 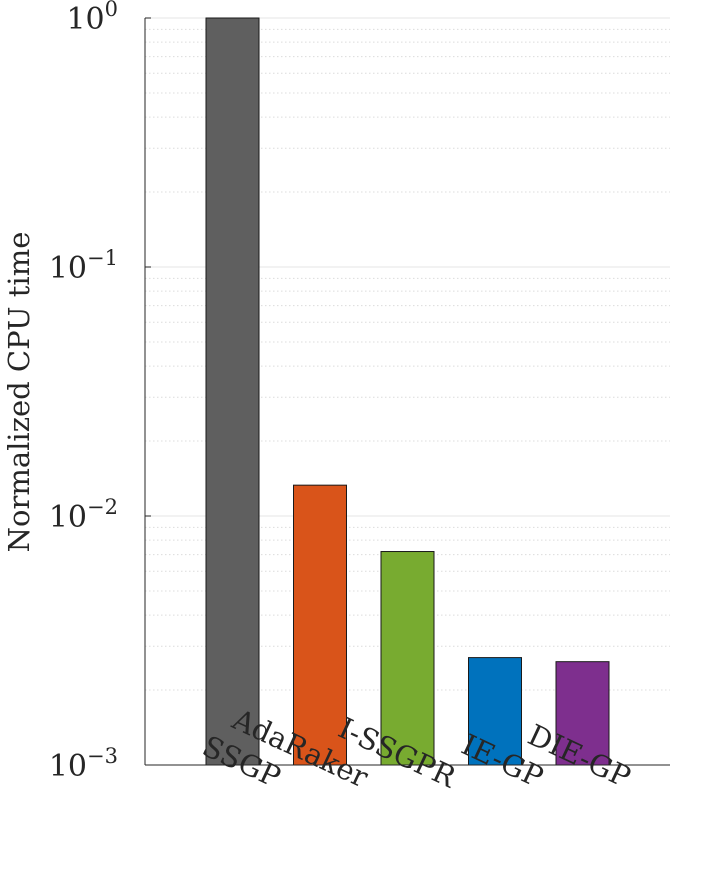 I want to click on y-axis-label: Normalized CPU time, so click(x=19, y=392).